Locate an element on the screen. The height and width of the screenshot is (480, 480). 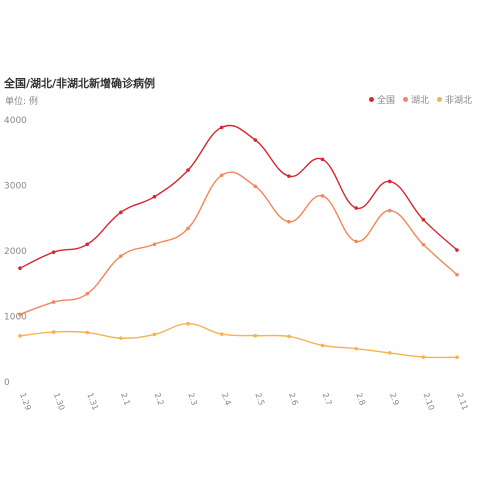
x-tick-label: 2.4 is located at coordinates (226, 399).